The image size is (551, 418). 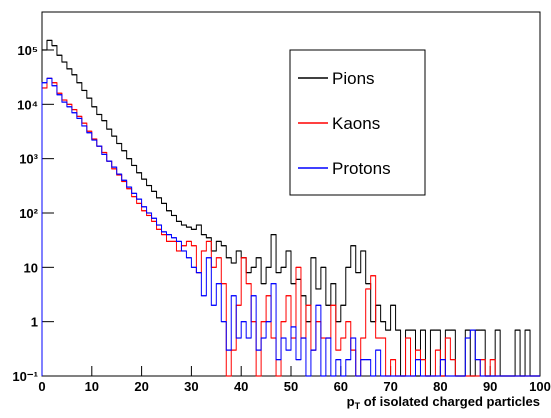 What do you see at coordinates (28, 213) in the screenshot?
I see `y-tick-label: 10²` at bounding box center [28, 213].